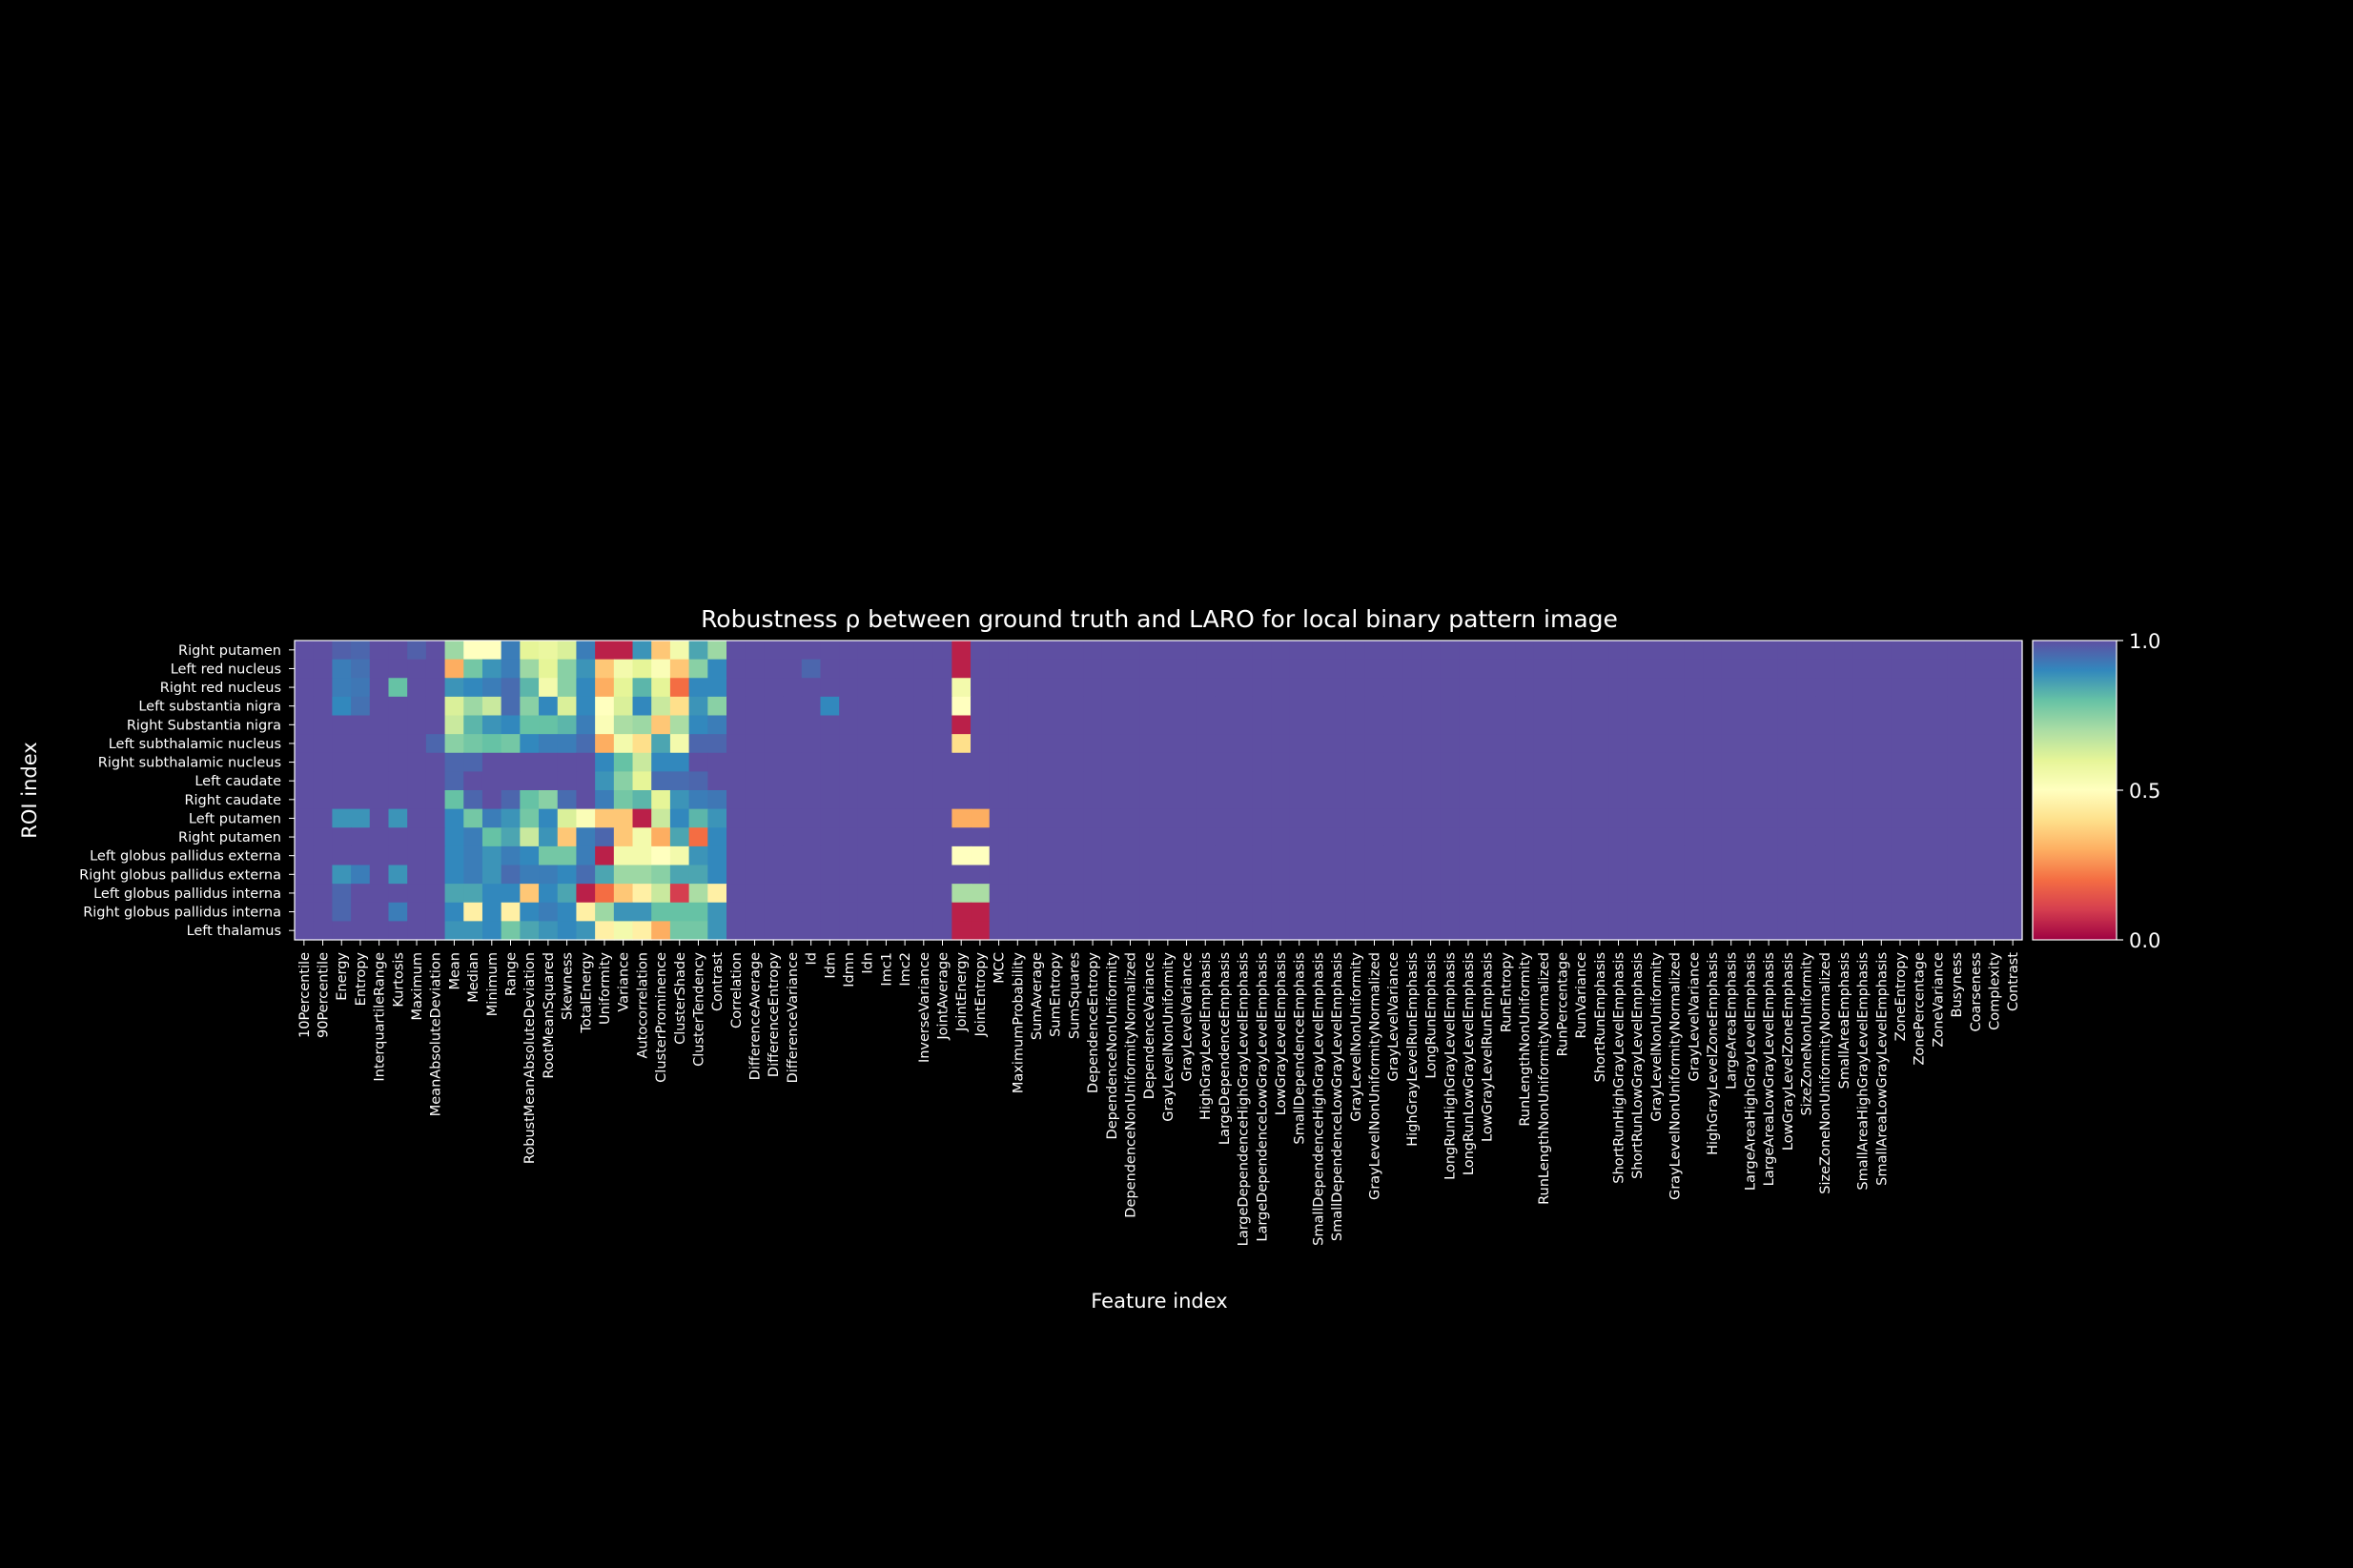 This screenshot has width=2353, height=1568. What do you see at coordinates (342, 976) in the screenshot?
I see `x-tick-label: Energy` at bounding box center [342, 976].